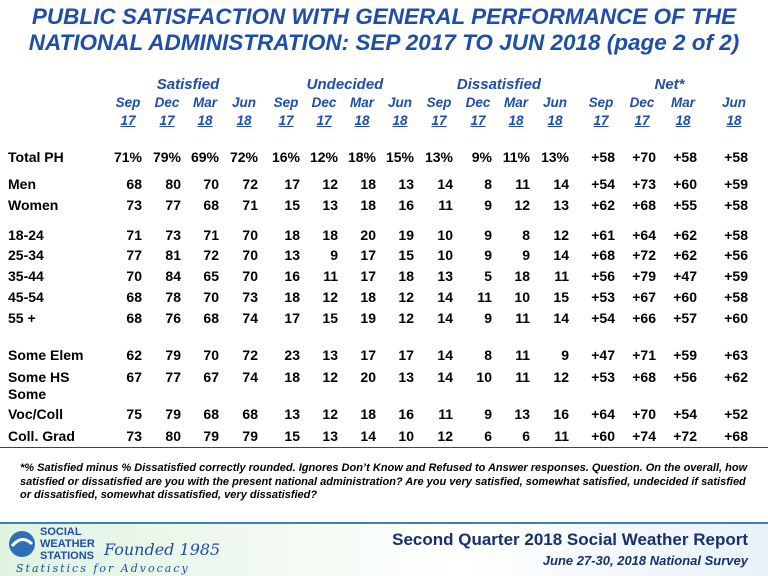  Describe the element at coordinates (601, 102) in the screenshot. I see `period-month: Sep` at that location.